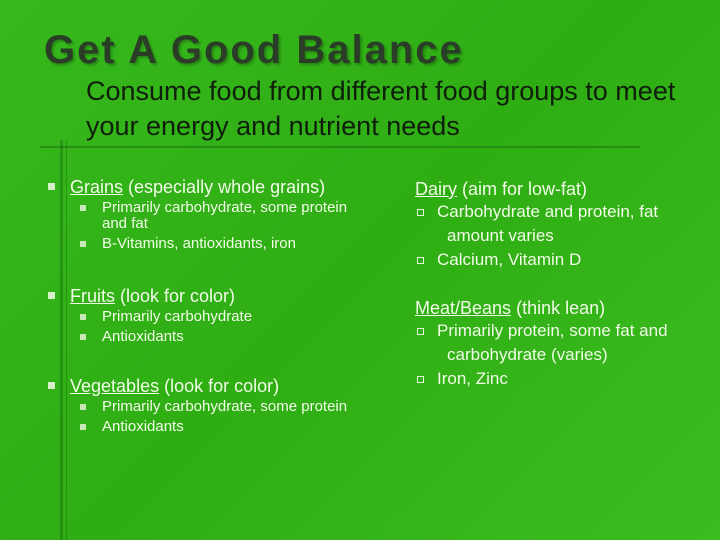  Describe the element at coordinates (472, 378) in the screenshot. I see `item-text: Iron, Zinc` at that location.